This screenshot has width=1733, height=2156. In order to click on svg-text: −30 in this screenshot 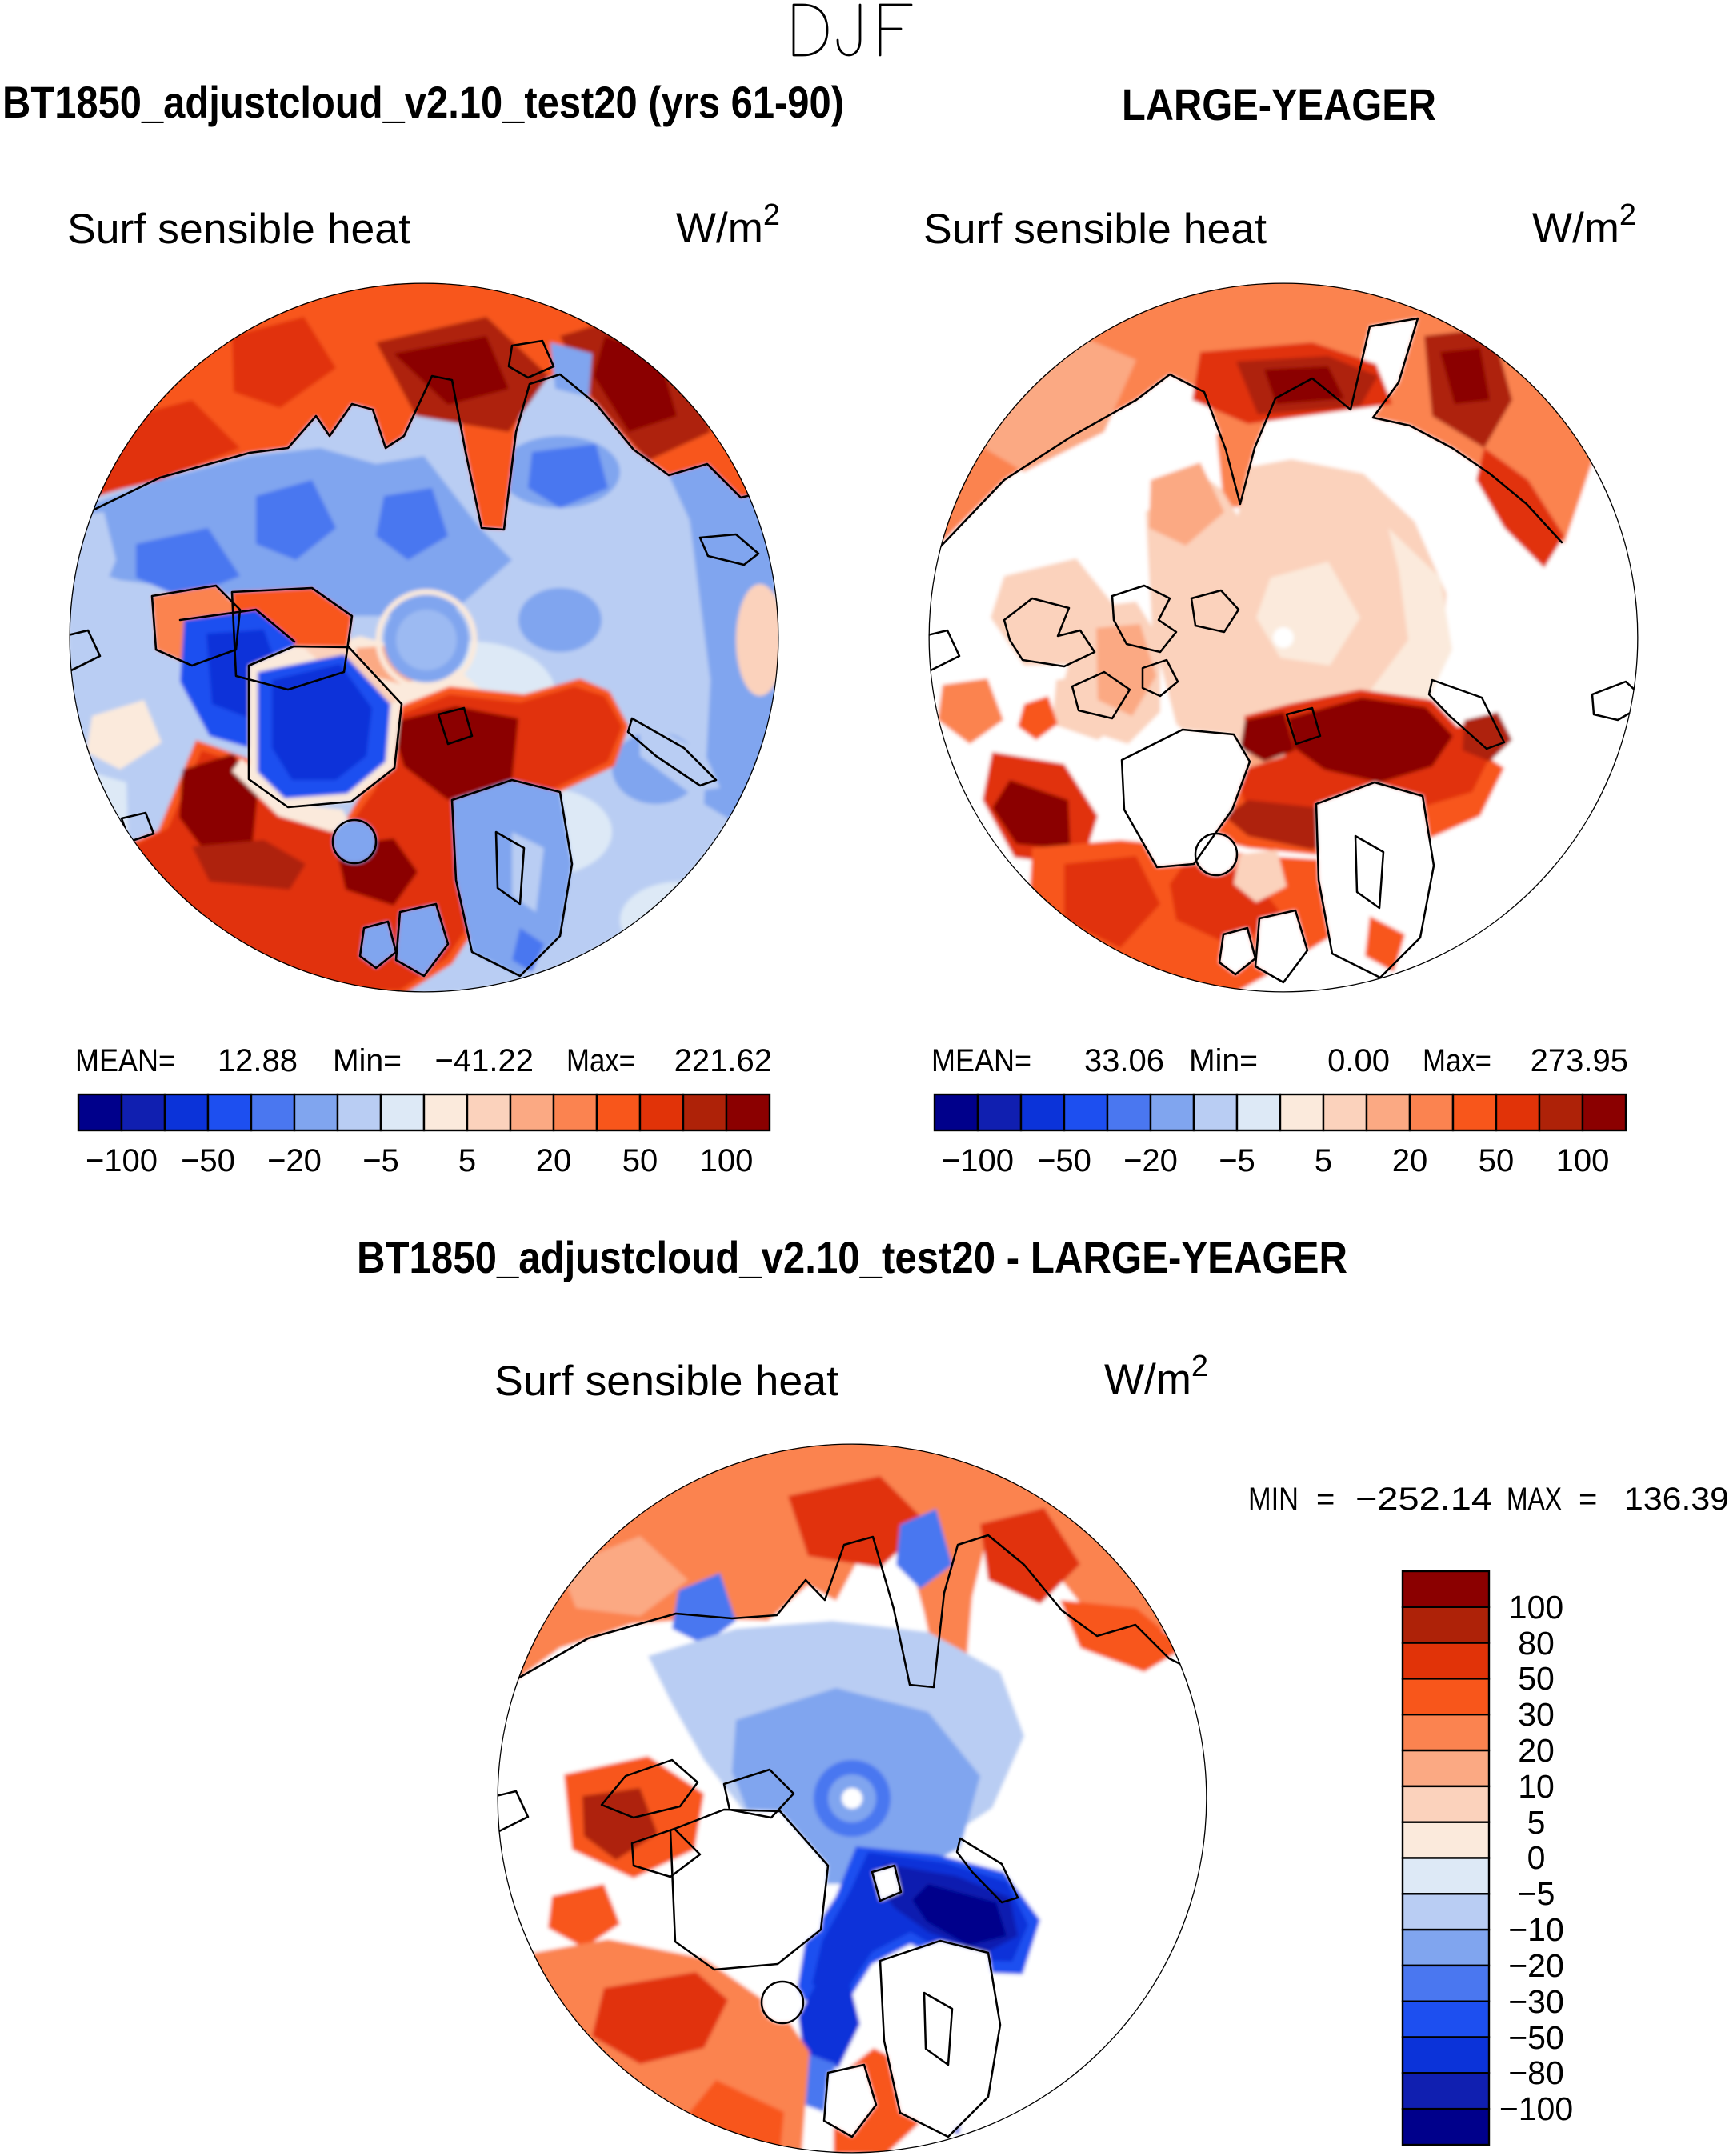, I will do `click(1536, 2001)`.